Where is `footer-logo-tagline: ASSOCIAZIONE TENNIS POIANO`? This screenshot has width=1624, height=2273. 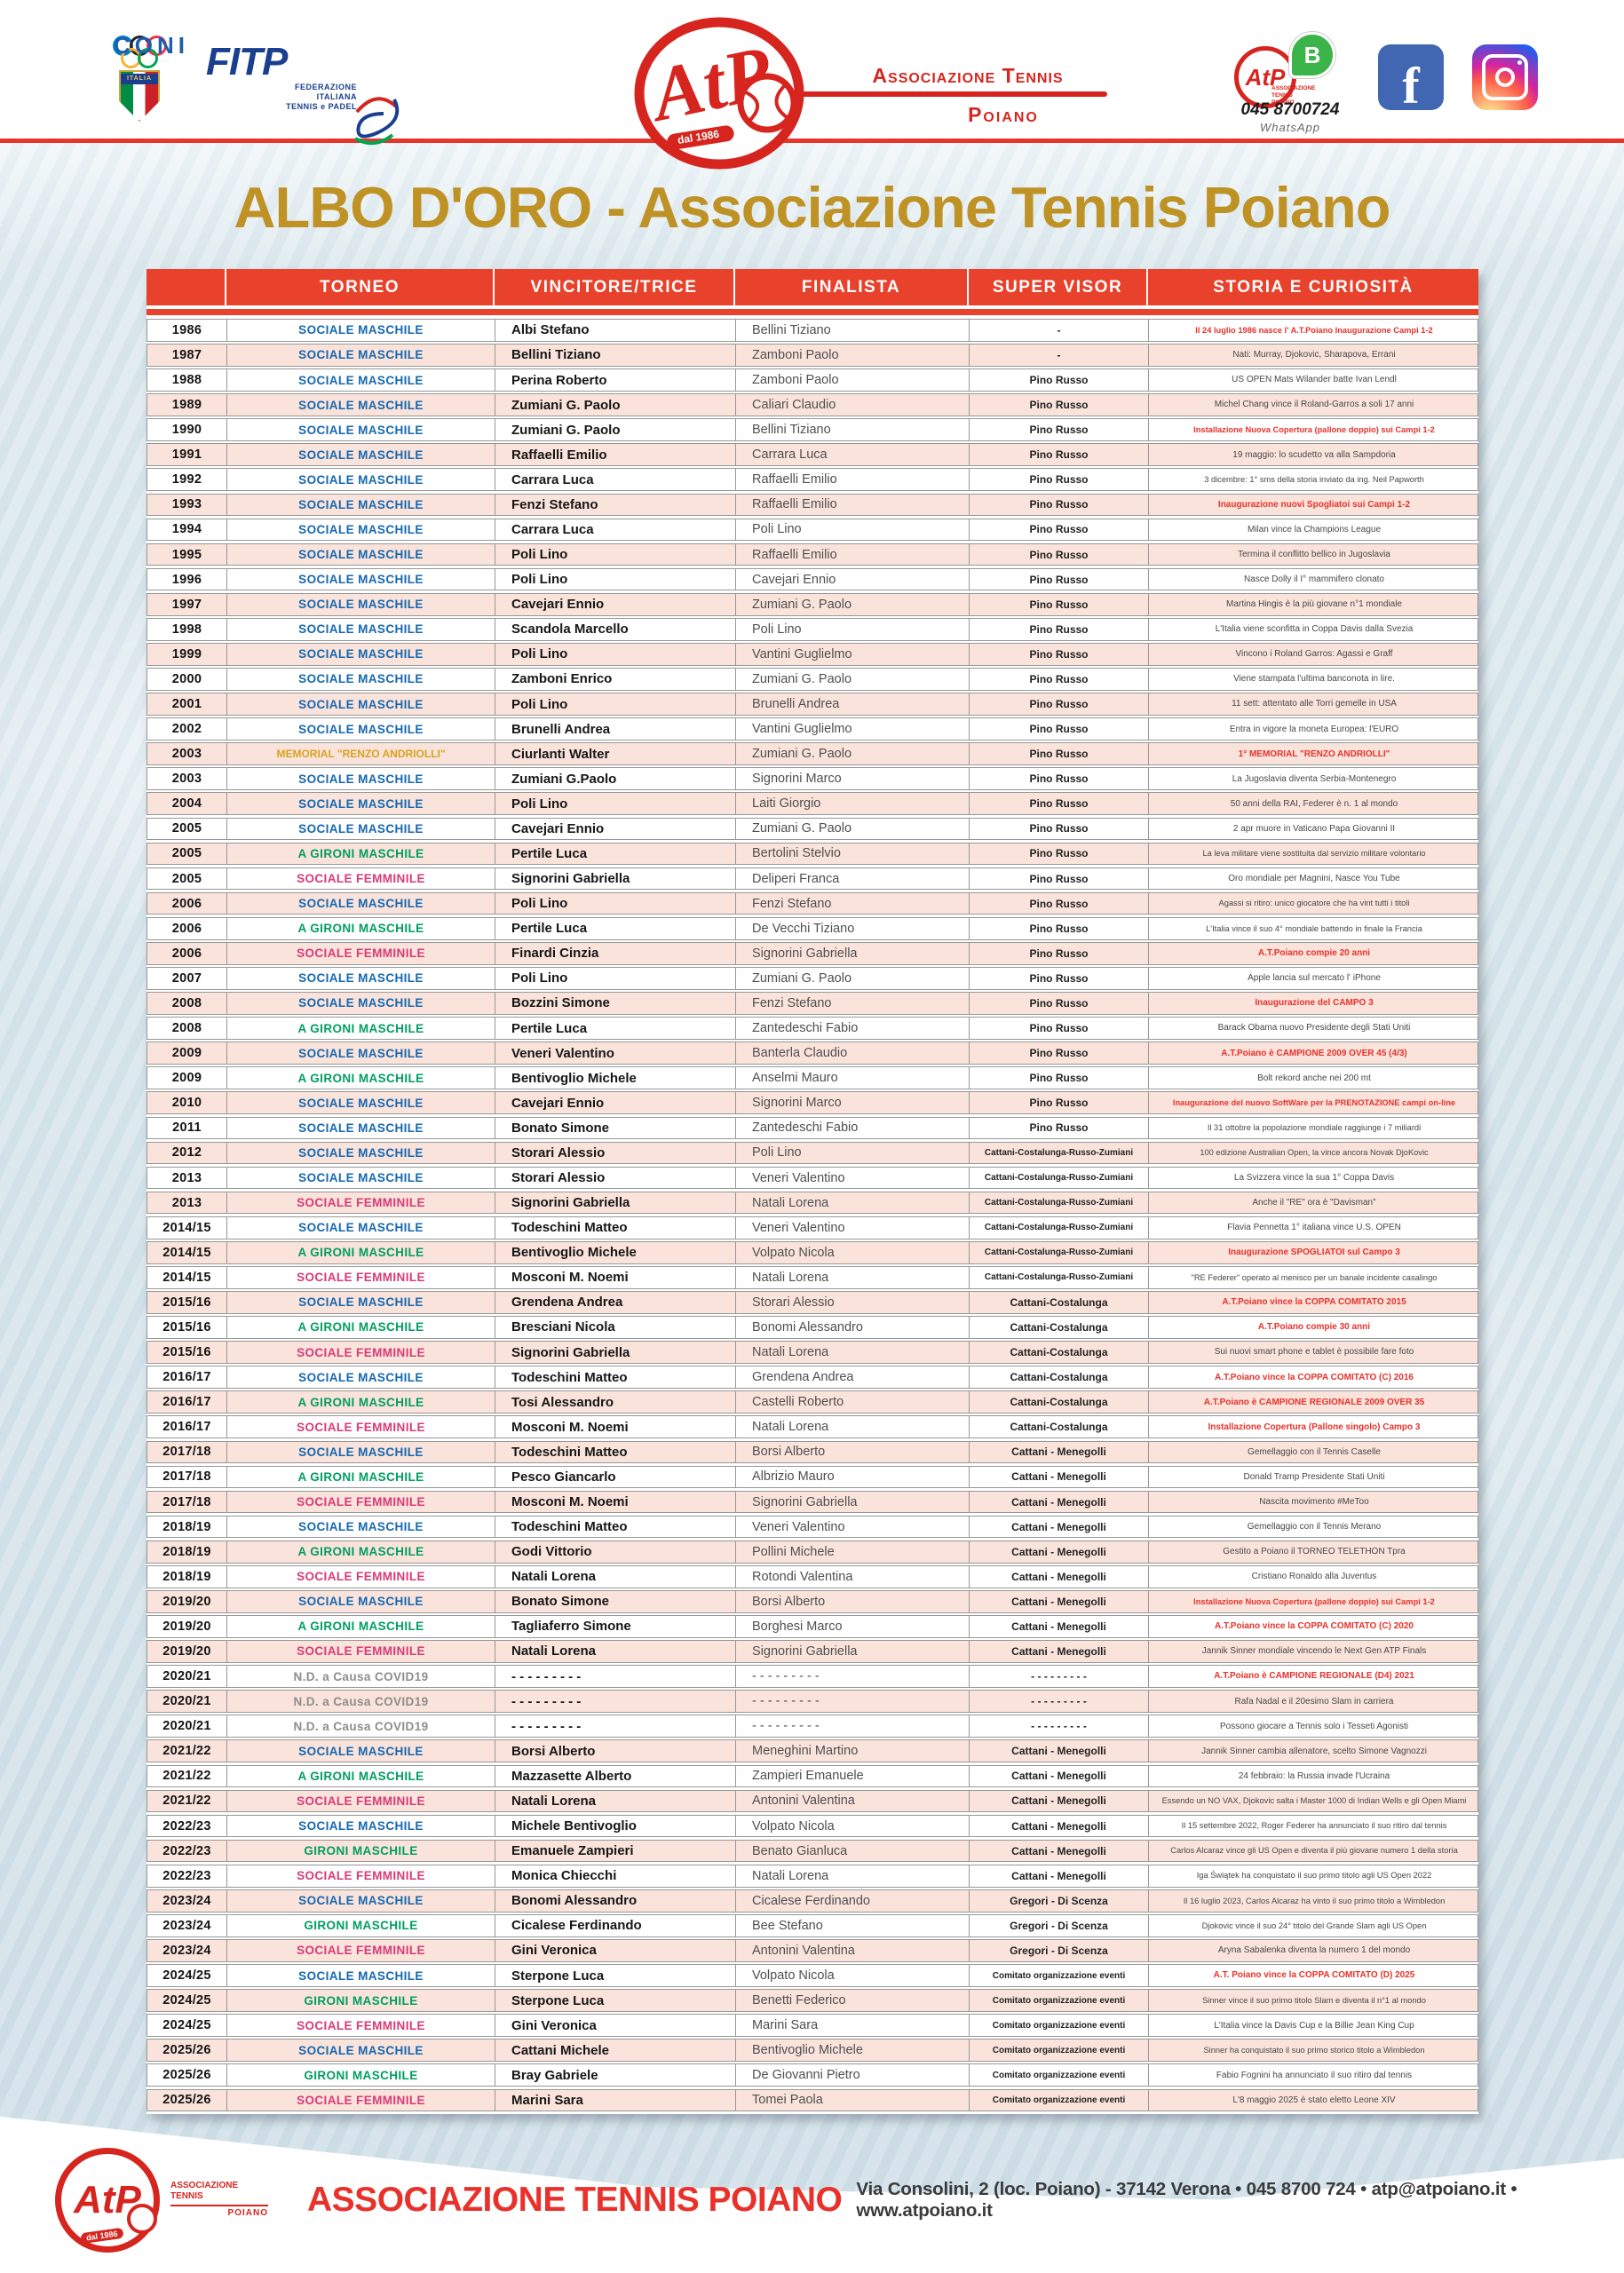
footer-logo-tagline: ASSOCIAZIONE TENNIS POIANO is located at coordinates (219, 2199).